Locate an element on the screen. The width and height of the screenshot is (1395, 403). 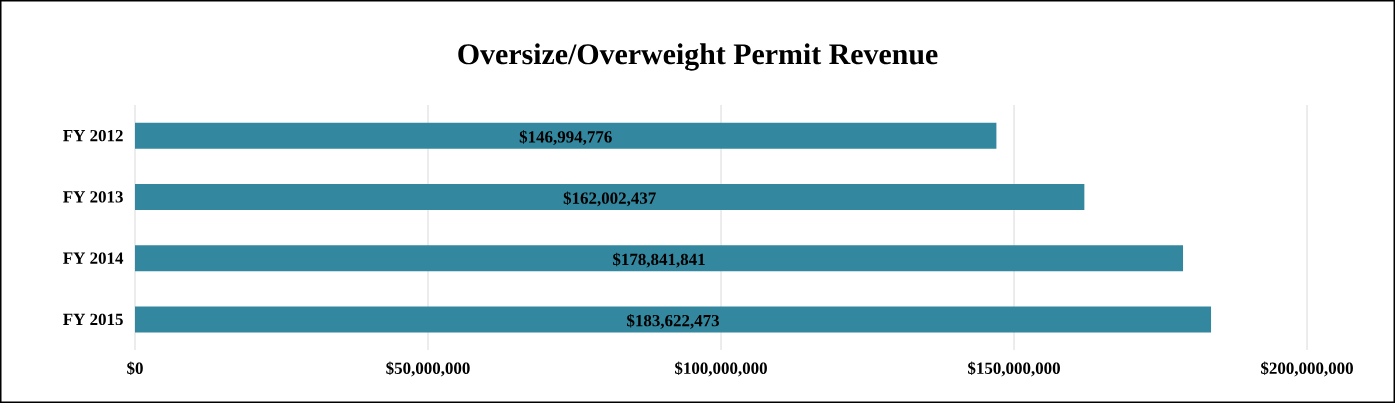
data-label: $146,994,776 is located at coordinates (565, 138).